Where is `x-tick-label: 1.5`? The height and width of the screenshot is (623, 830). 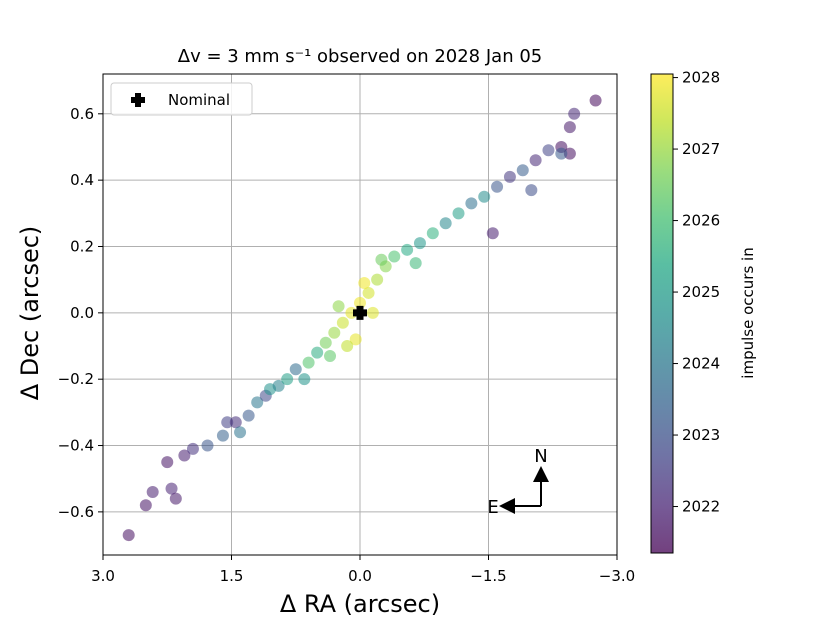
x-tick-label: 1.5 is located at coordinates (232, 576).